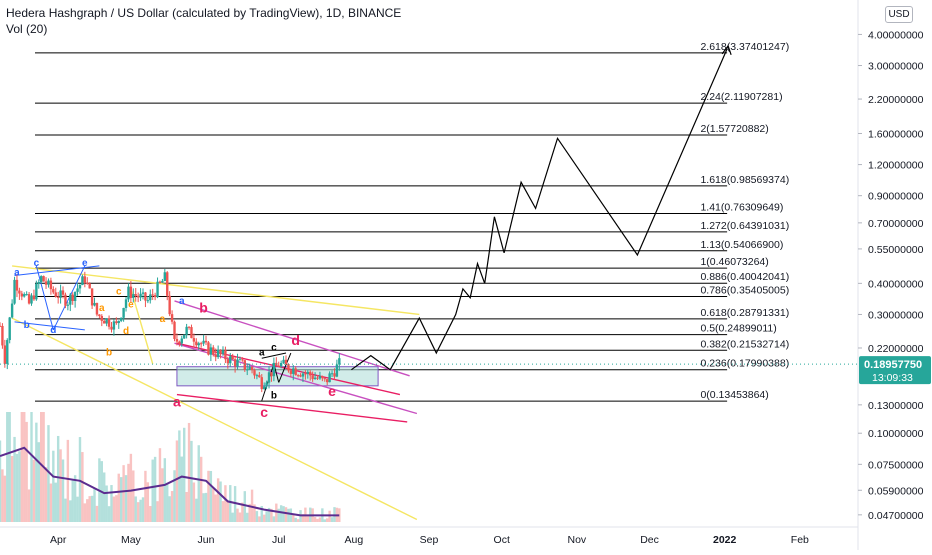  Describe the element at coordinates (131, 540) in the screenshot. I see `time-tick-label: May` at that location.